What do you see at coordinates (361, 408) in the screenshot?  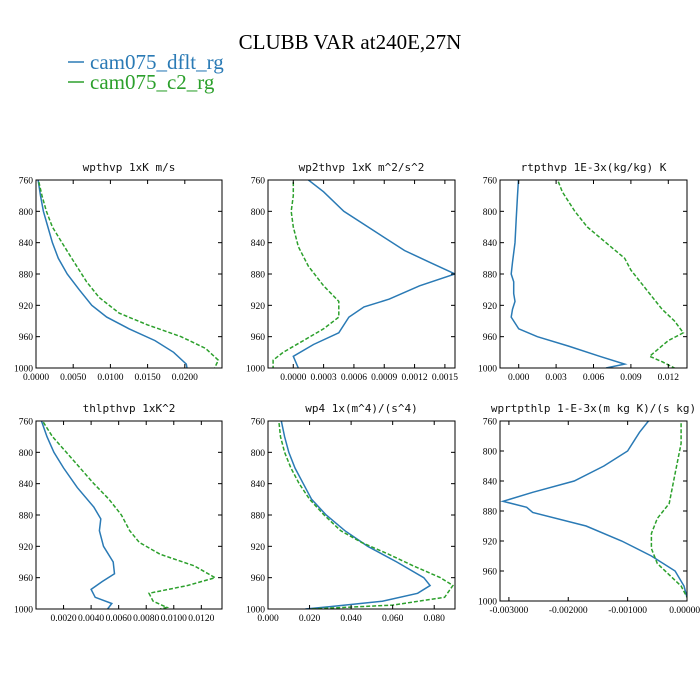 I see `panel-title-4: wp4 1x(m^4)/(s^4)` at bounding box center [361, 408].